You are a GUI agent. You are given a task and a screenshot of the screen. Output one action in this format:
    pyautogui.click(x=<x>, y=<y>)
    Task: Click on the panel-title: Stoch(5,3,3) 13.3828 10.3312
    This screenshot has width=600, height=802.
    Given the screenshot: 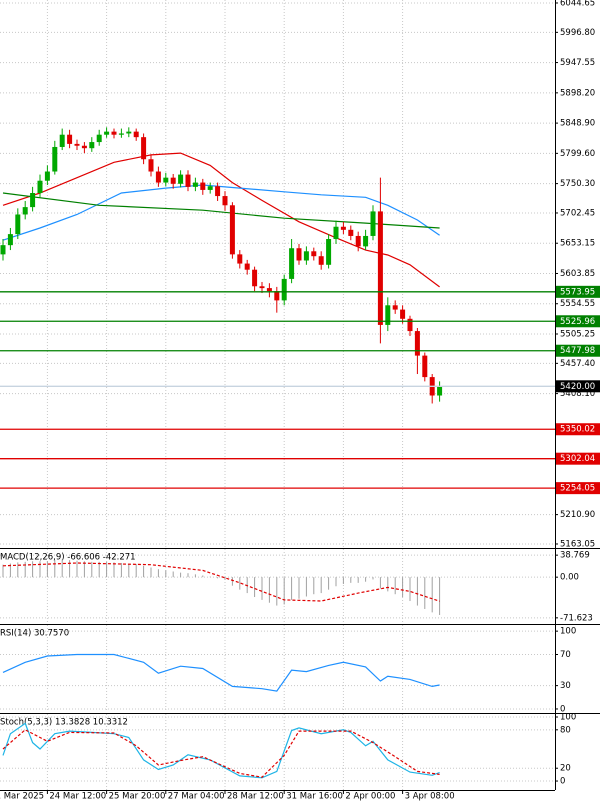 What is the action you would take?
    pyautogui.click(x=64, y=723)
    